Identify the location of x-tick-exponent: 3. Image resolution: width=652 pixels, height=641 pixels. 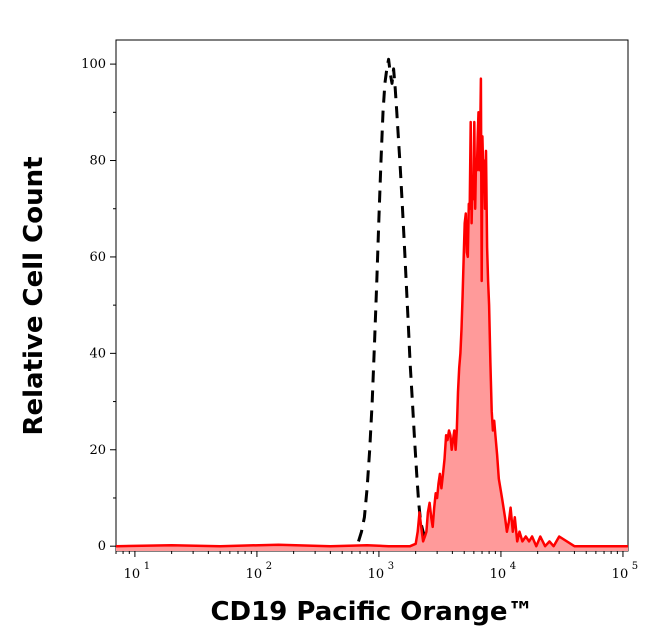
(391, 566).